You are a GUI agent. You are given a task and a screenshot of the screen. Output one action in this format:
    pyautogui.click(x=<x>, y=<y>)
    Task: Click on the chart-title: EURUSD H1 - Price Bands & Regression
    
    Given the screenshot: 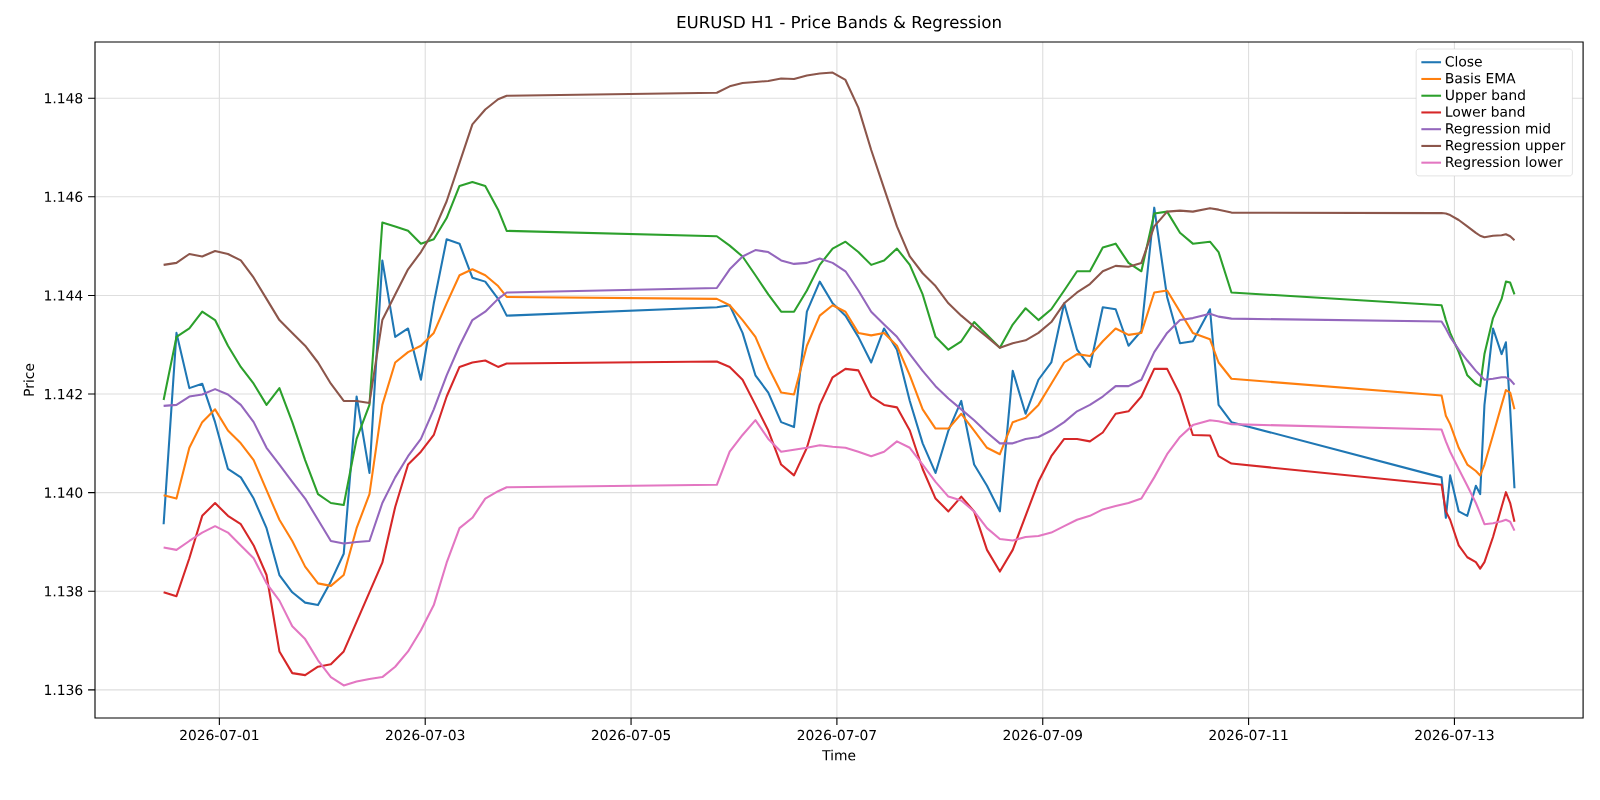 What is the action you would take?
    pyautogui.click(x=839, y=23)
    